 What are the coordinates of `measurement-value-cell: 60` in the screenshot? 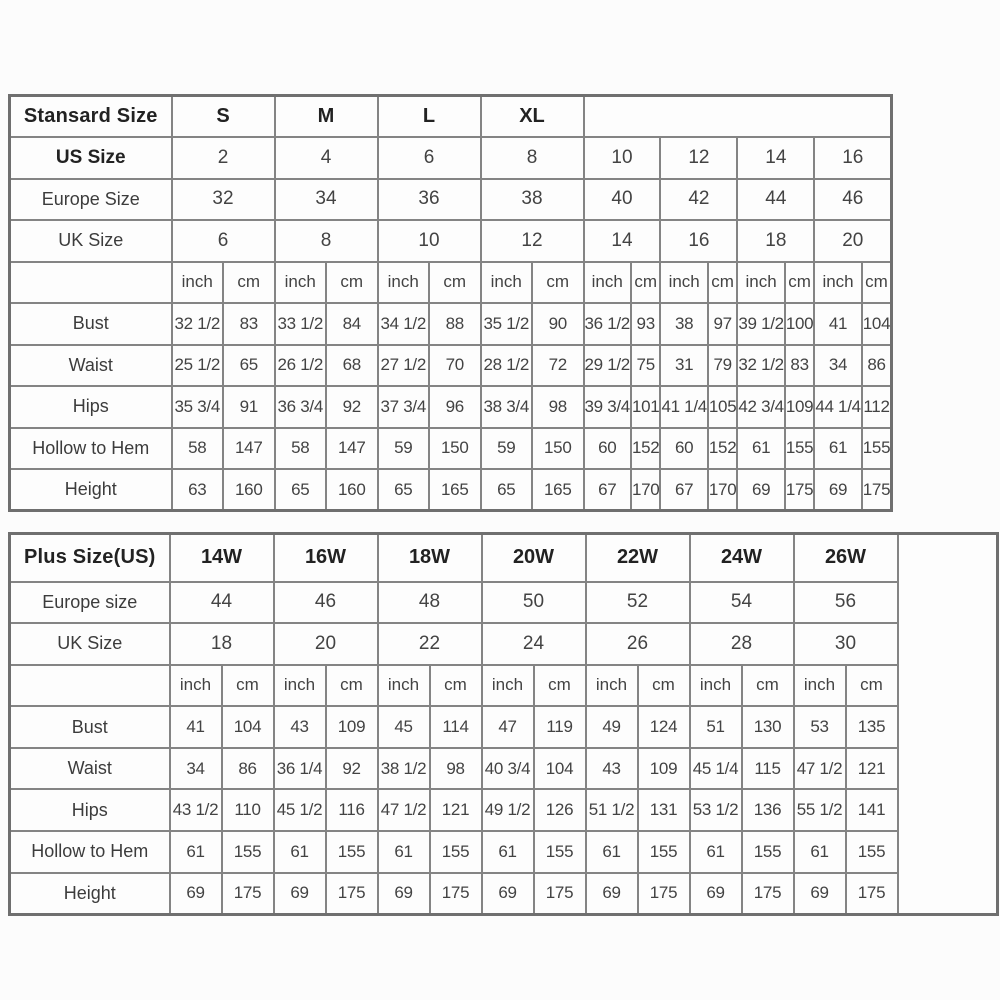 It's located at (607, 448).